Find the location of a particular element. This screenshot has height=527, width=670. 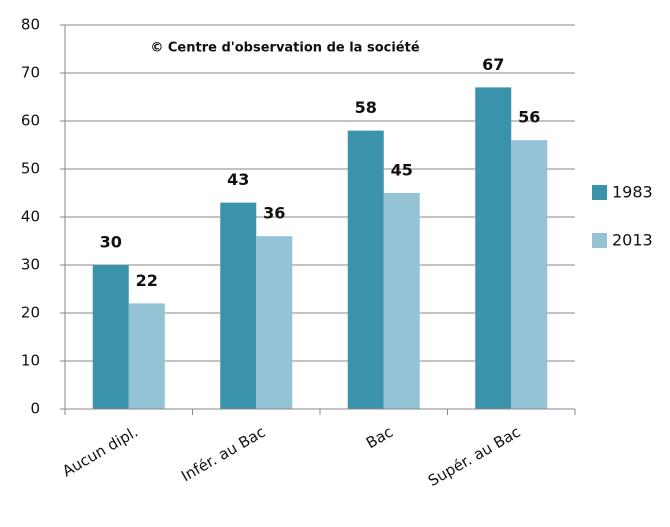

x-tick-label: Bac is located at coordinates (379, 437).